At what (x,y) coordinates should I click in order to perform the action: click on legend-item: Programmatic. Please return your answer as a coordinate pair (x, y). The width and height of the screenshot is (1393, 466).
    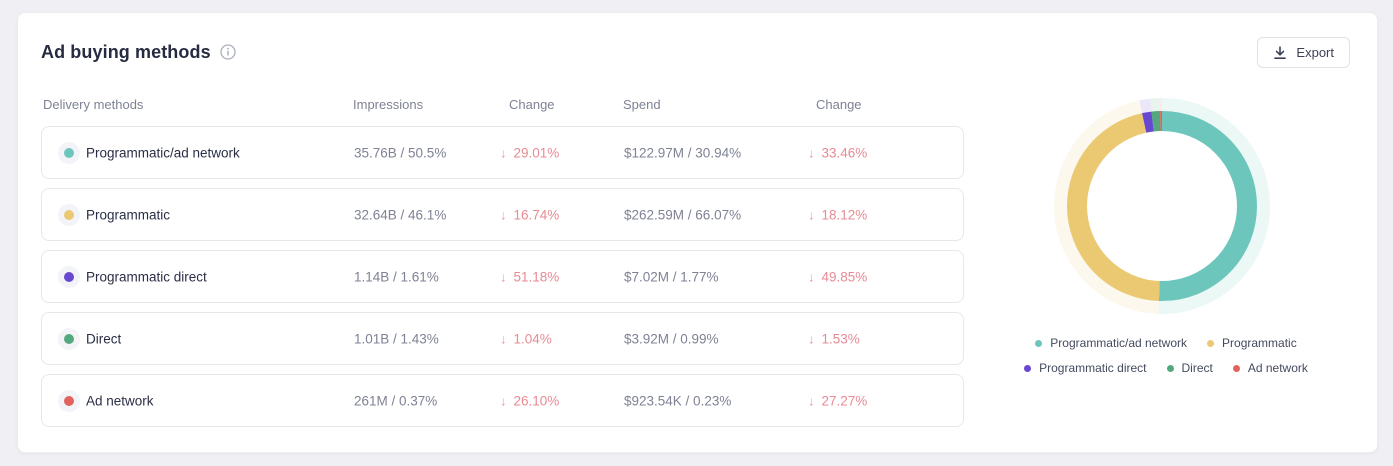
    Looking at the image, I should click on (1252, 343).